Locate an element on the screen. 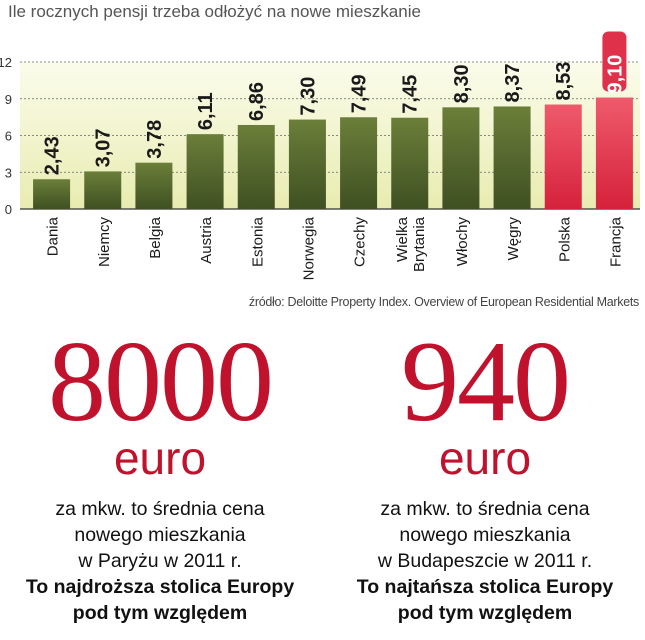 The image size is (645, 640). value-label: 8,53 is located at coordinates (564, 81).